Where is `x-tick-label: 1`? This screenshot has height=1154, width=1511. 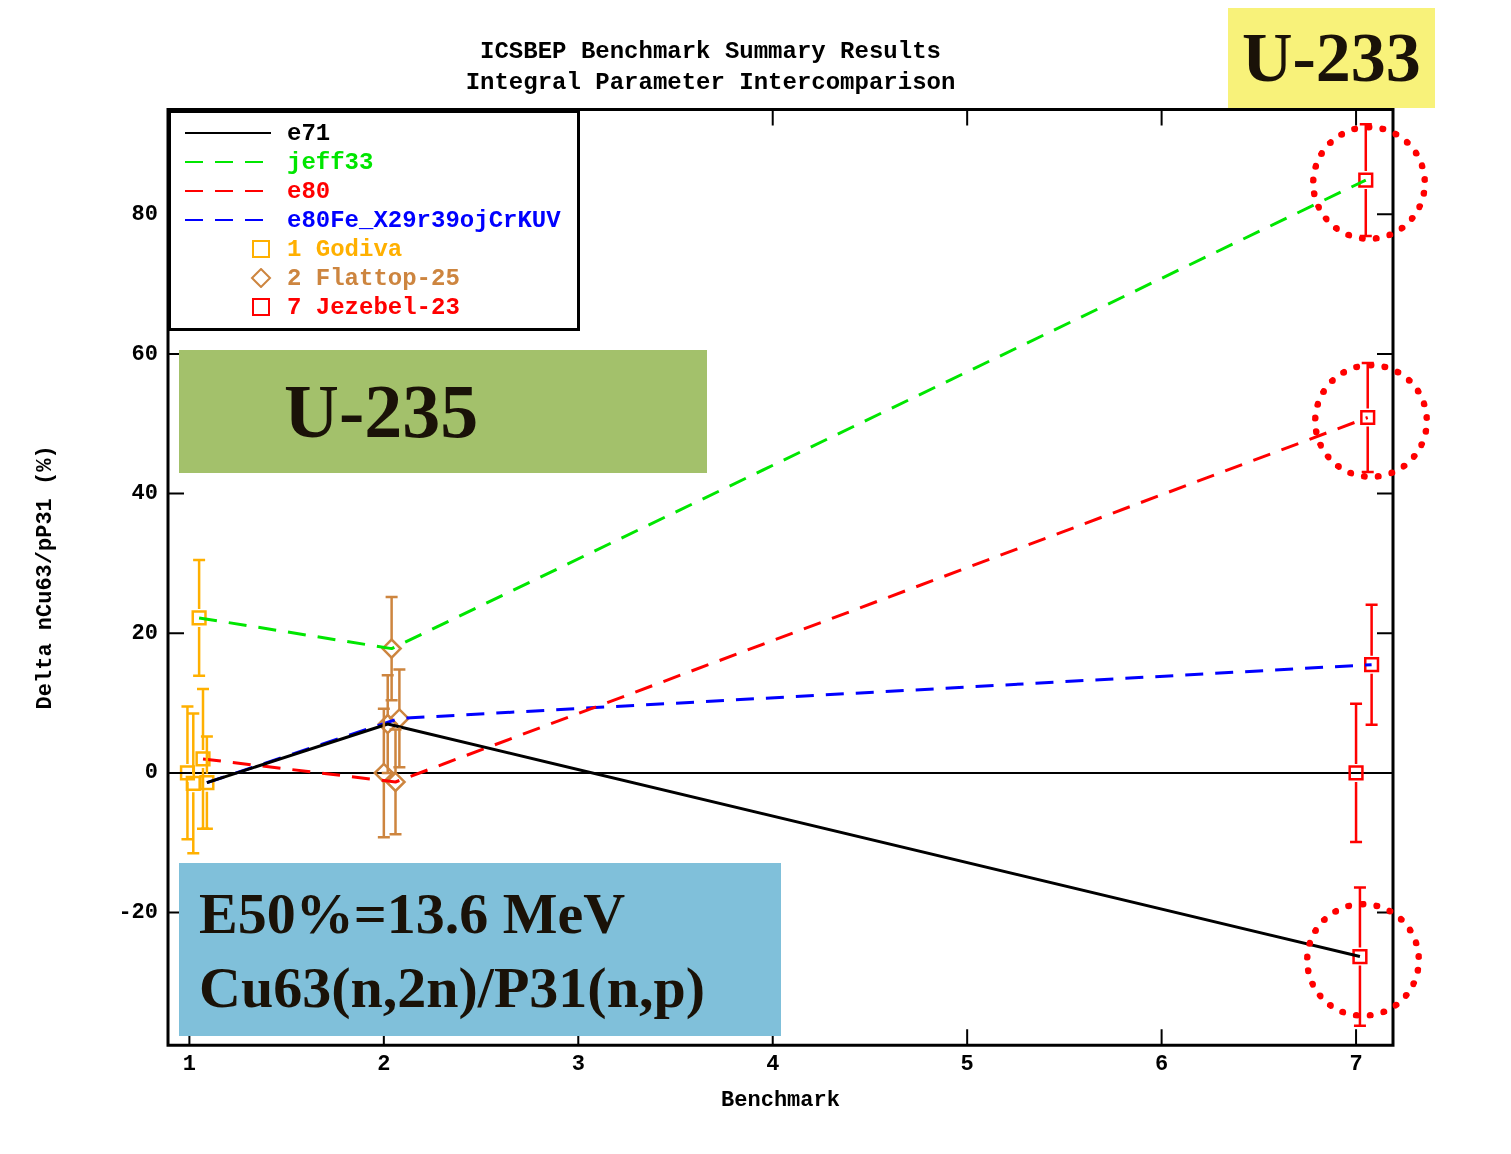
x-tick-label: 1 is located at coordinates (189, 1064).